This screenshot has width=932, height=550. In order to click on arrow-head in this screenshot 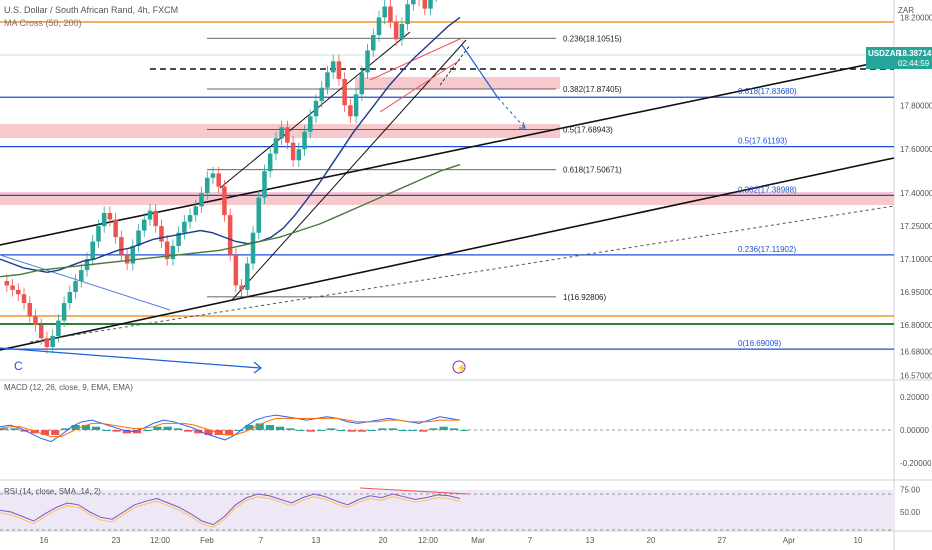, I will do `click(257, 367)`.